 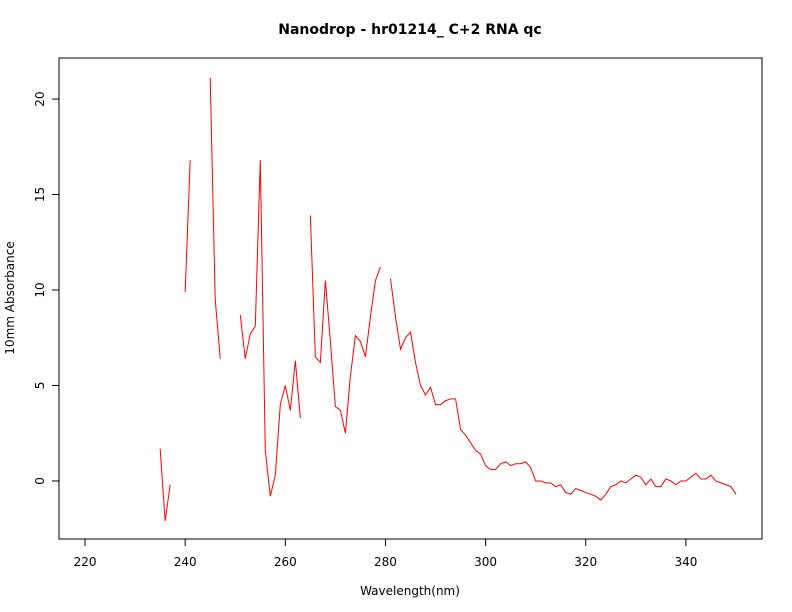 What do you see at coordinates (40, 386) in the screenshot?
I see `y-tick-label: 5` at bounding box center [40, 386].